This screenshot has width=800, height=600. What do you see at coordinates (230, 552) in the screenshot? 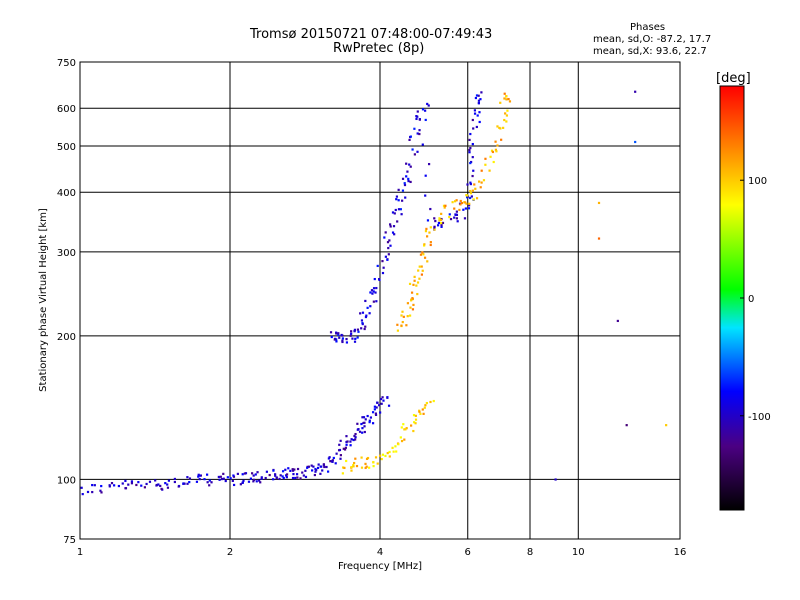
I see `x-tick-label: 2` at bounding box center [230, 552].